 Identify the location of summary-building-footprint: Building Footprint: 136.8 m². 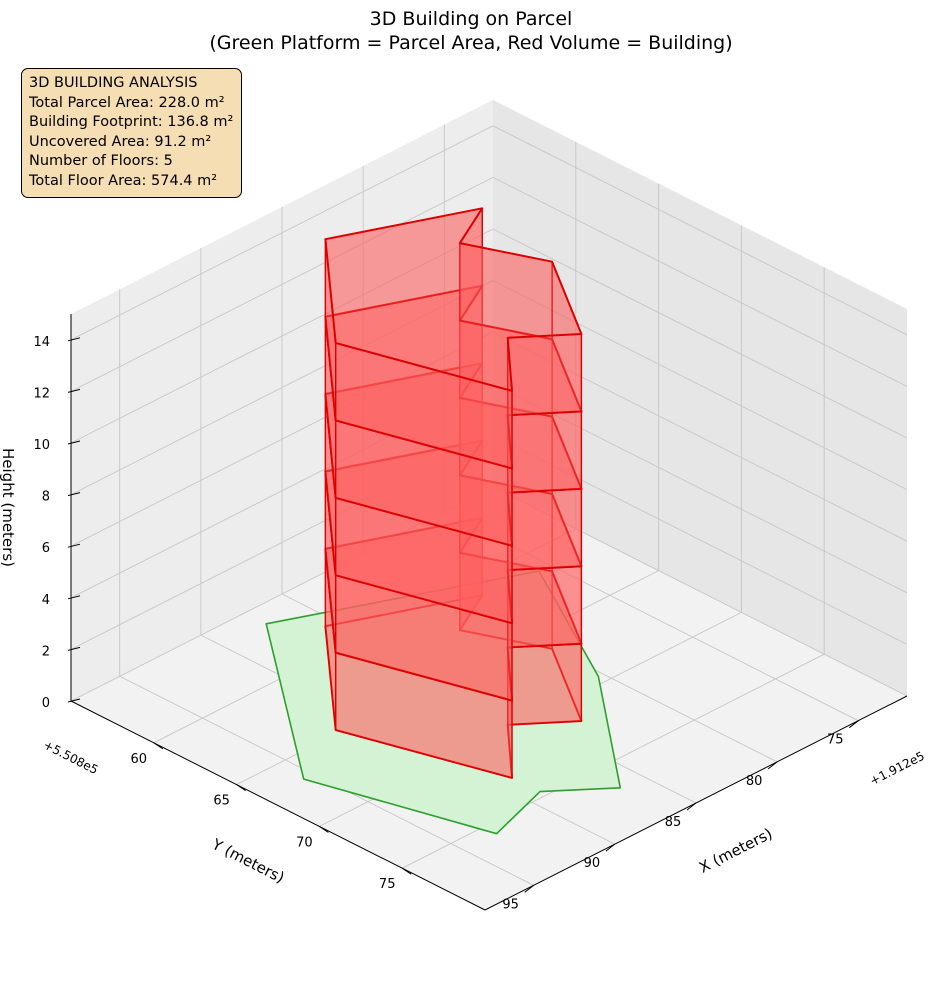
(131, 122).